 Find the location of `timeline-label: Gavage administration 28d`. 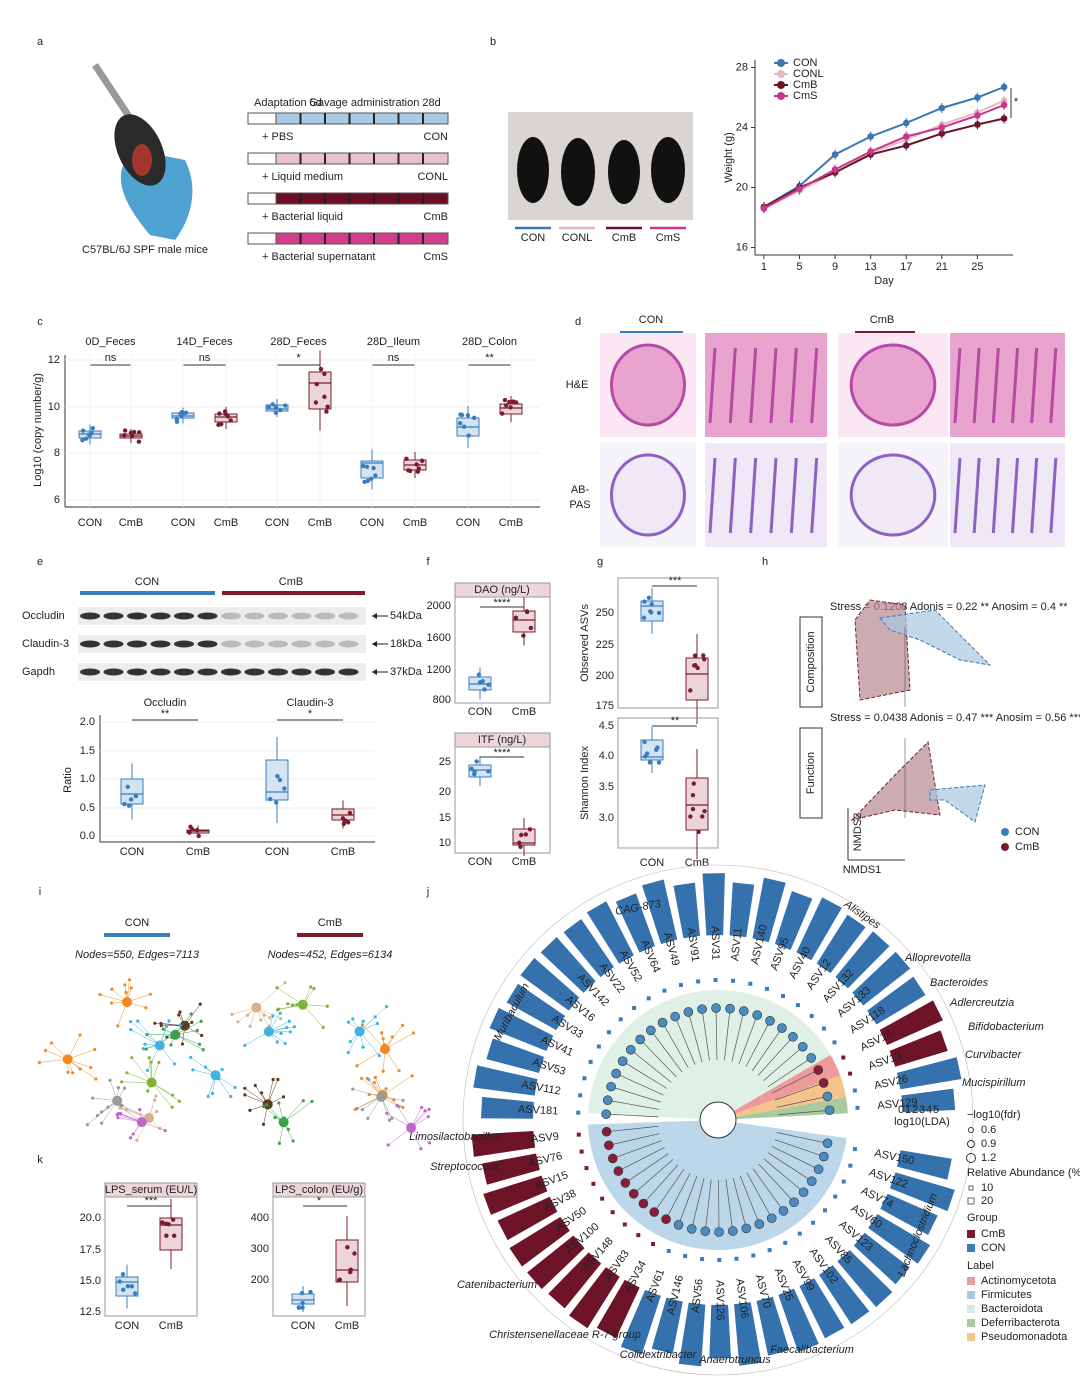

timeline-label: Gavage administration 28d is located at coordinates (374, 103).